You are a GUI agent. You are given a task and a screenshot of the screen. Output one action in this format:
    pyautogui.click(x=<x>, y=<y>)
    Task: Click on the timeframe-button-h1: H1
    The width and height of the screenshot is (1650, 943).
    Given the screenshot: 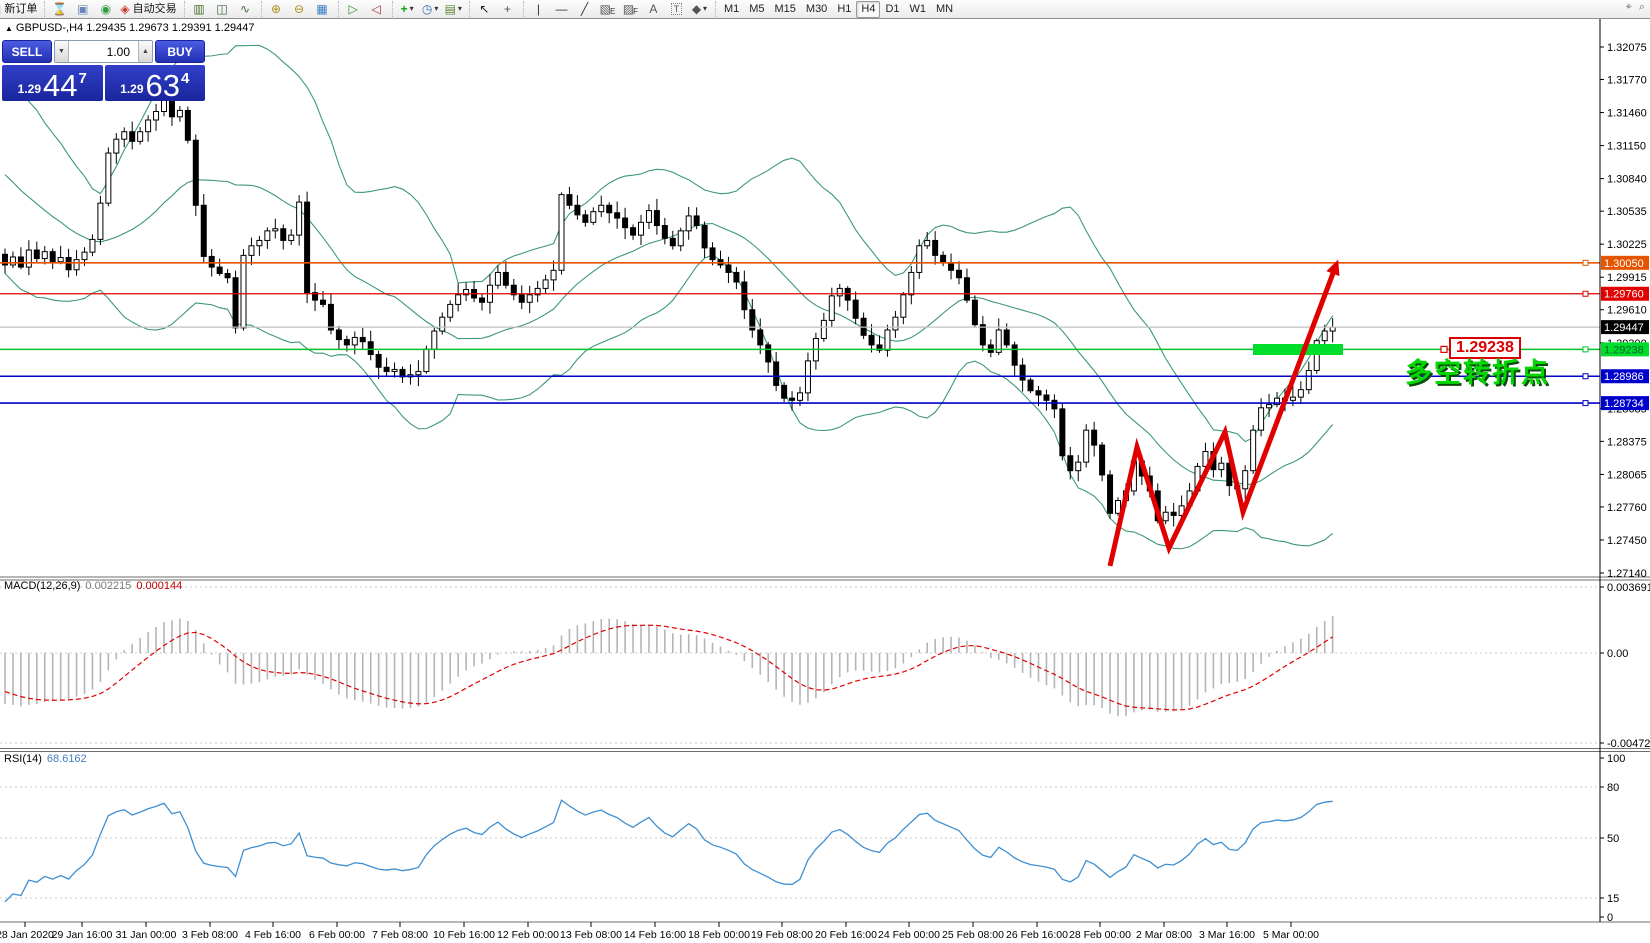 What is the action you would take?
    pyautogui.click(x=844, y=9)
    